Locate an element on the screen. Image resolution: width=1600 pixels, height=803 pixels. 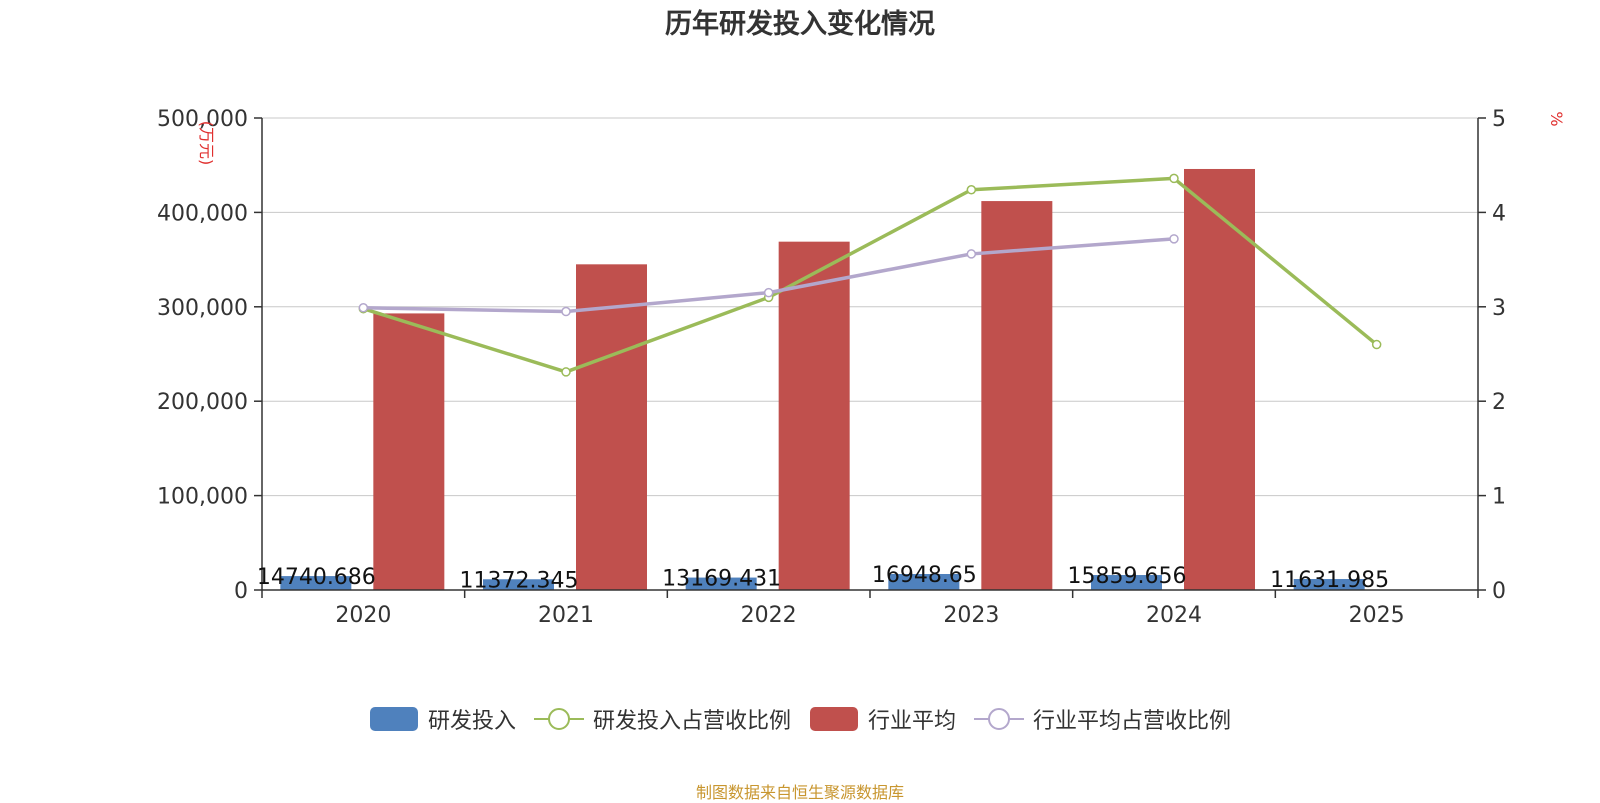
legend-line-swatch-green is located at coordinates (558, 719).